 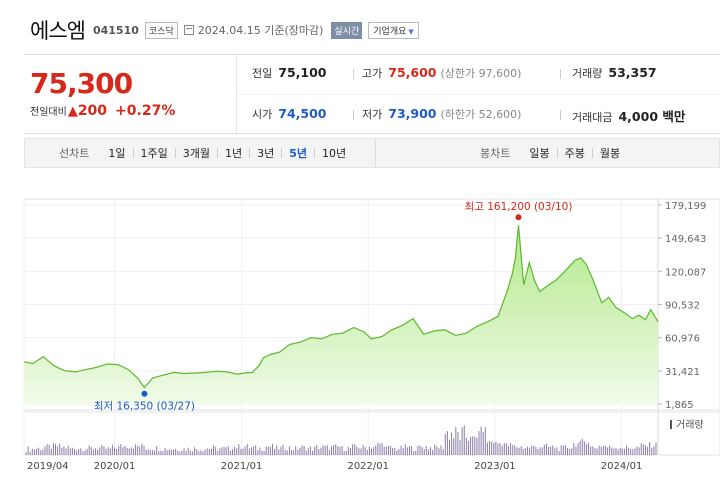 I want to click on upper-limit: (상한가 97,600), so click(x=481, y=73).